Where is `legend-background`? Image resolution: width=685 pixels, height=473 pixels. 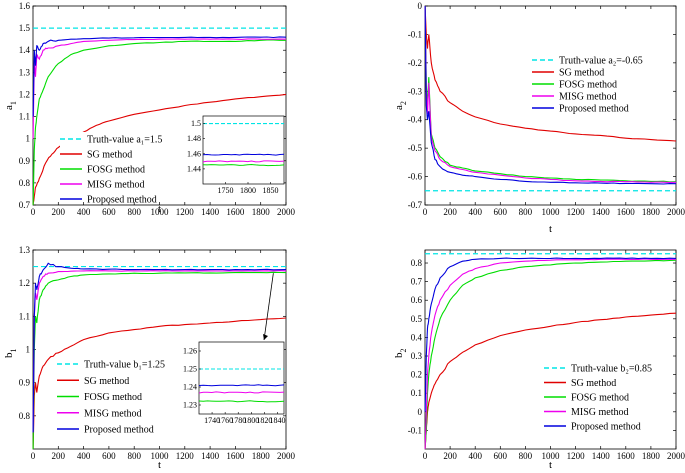
legend-background is located at coordinates (115, 167).